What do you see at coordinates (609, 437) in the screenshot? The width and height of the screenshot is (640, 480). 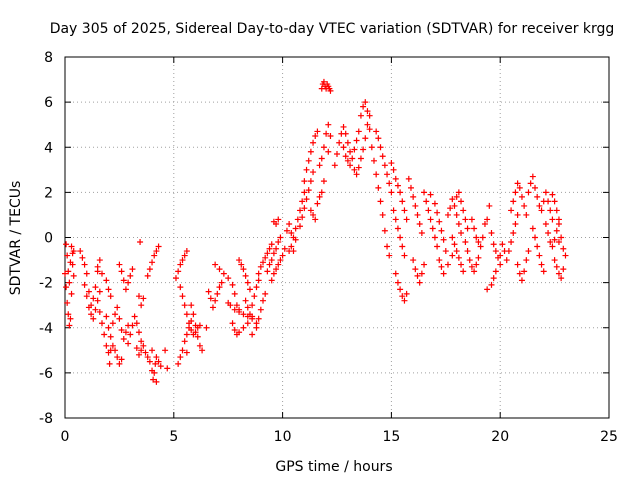 I see `x-tick-label: 25` at bounding box center [609, 437].